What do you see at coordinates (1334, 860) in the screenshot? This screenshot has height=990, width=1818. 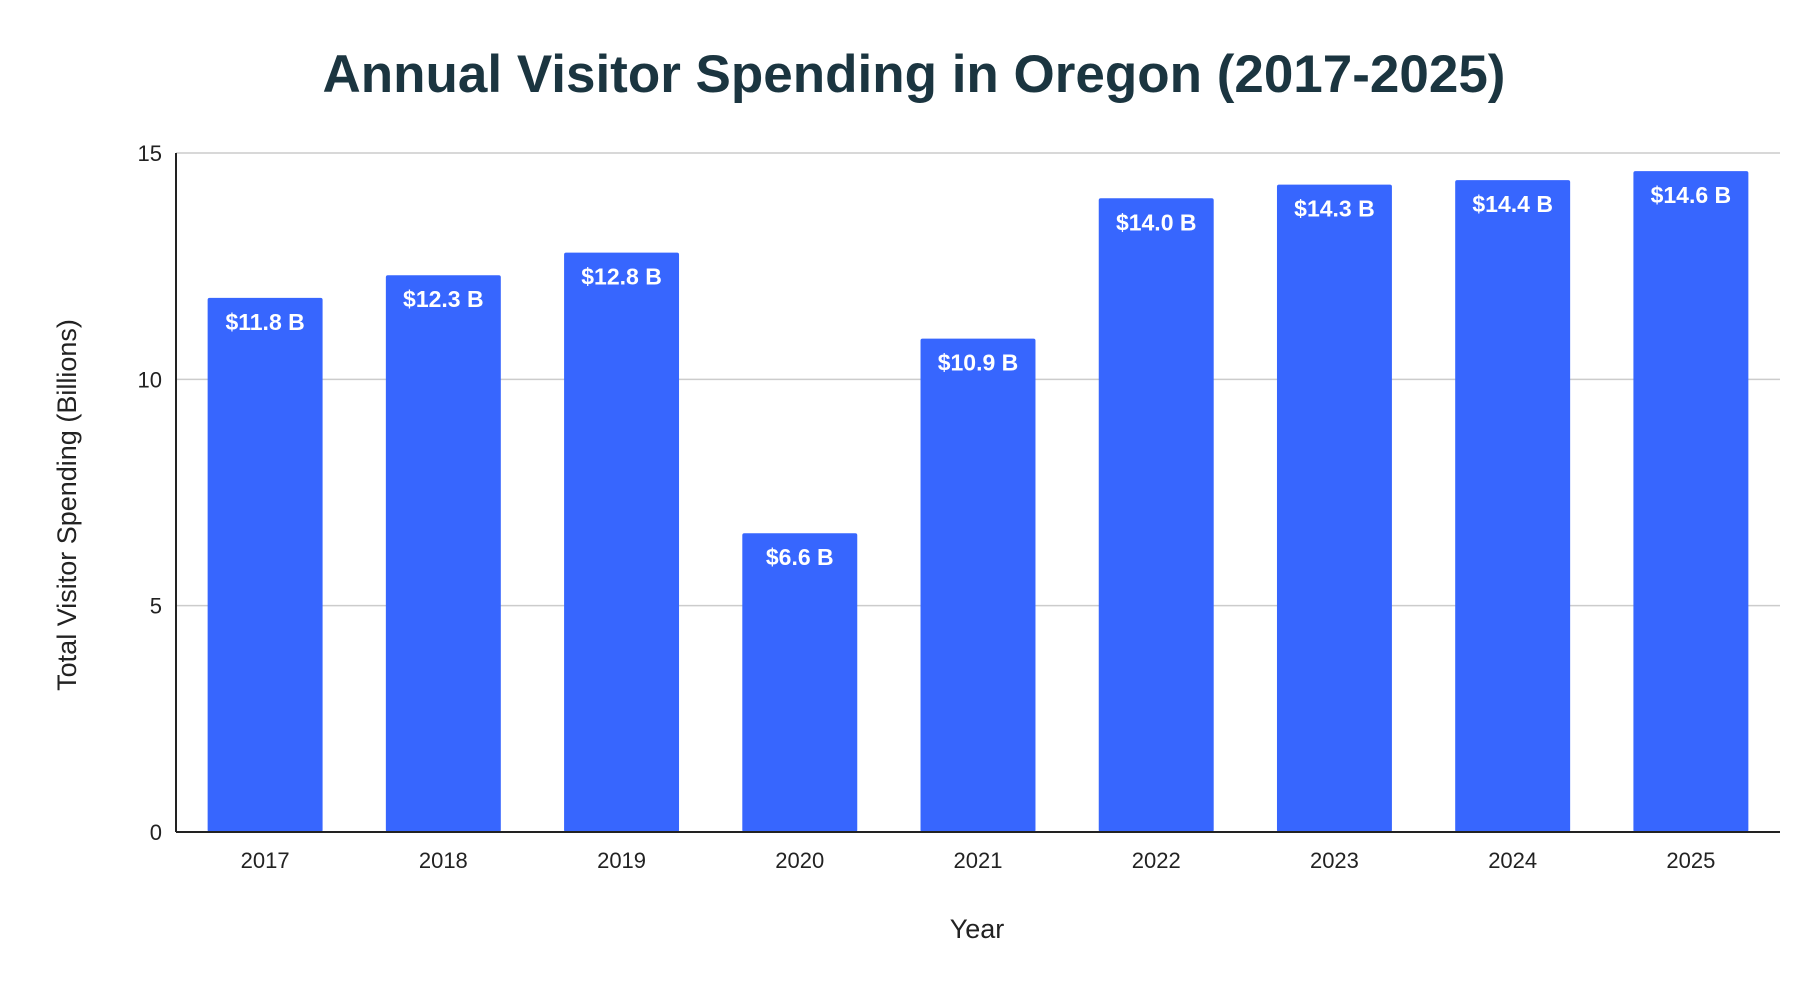 I see `x-tick-label: 2023` at bounding box center [1334, 860].